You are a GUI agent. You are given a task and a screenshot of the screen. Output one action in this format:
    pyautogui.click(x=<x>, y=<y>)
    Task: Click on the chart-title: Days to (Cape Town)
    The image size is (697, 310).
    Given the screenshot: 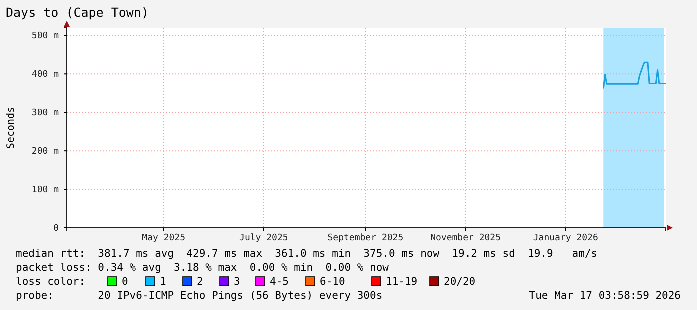 What is the action you would take?
    pyautogui.click(x=77, y=12)
    